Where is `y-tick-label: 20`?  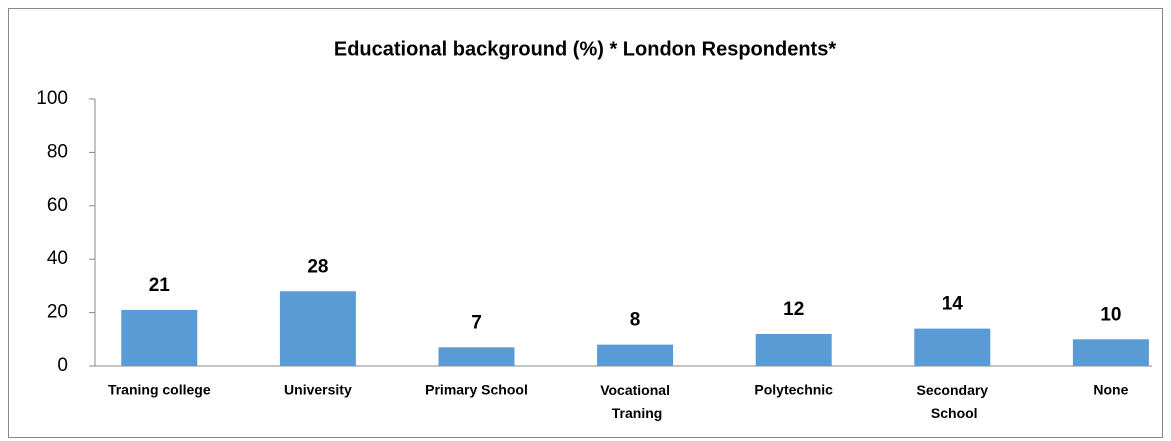 y-tick-label: 20 is located at coordinates (57, 312).